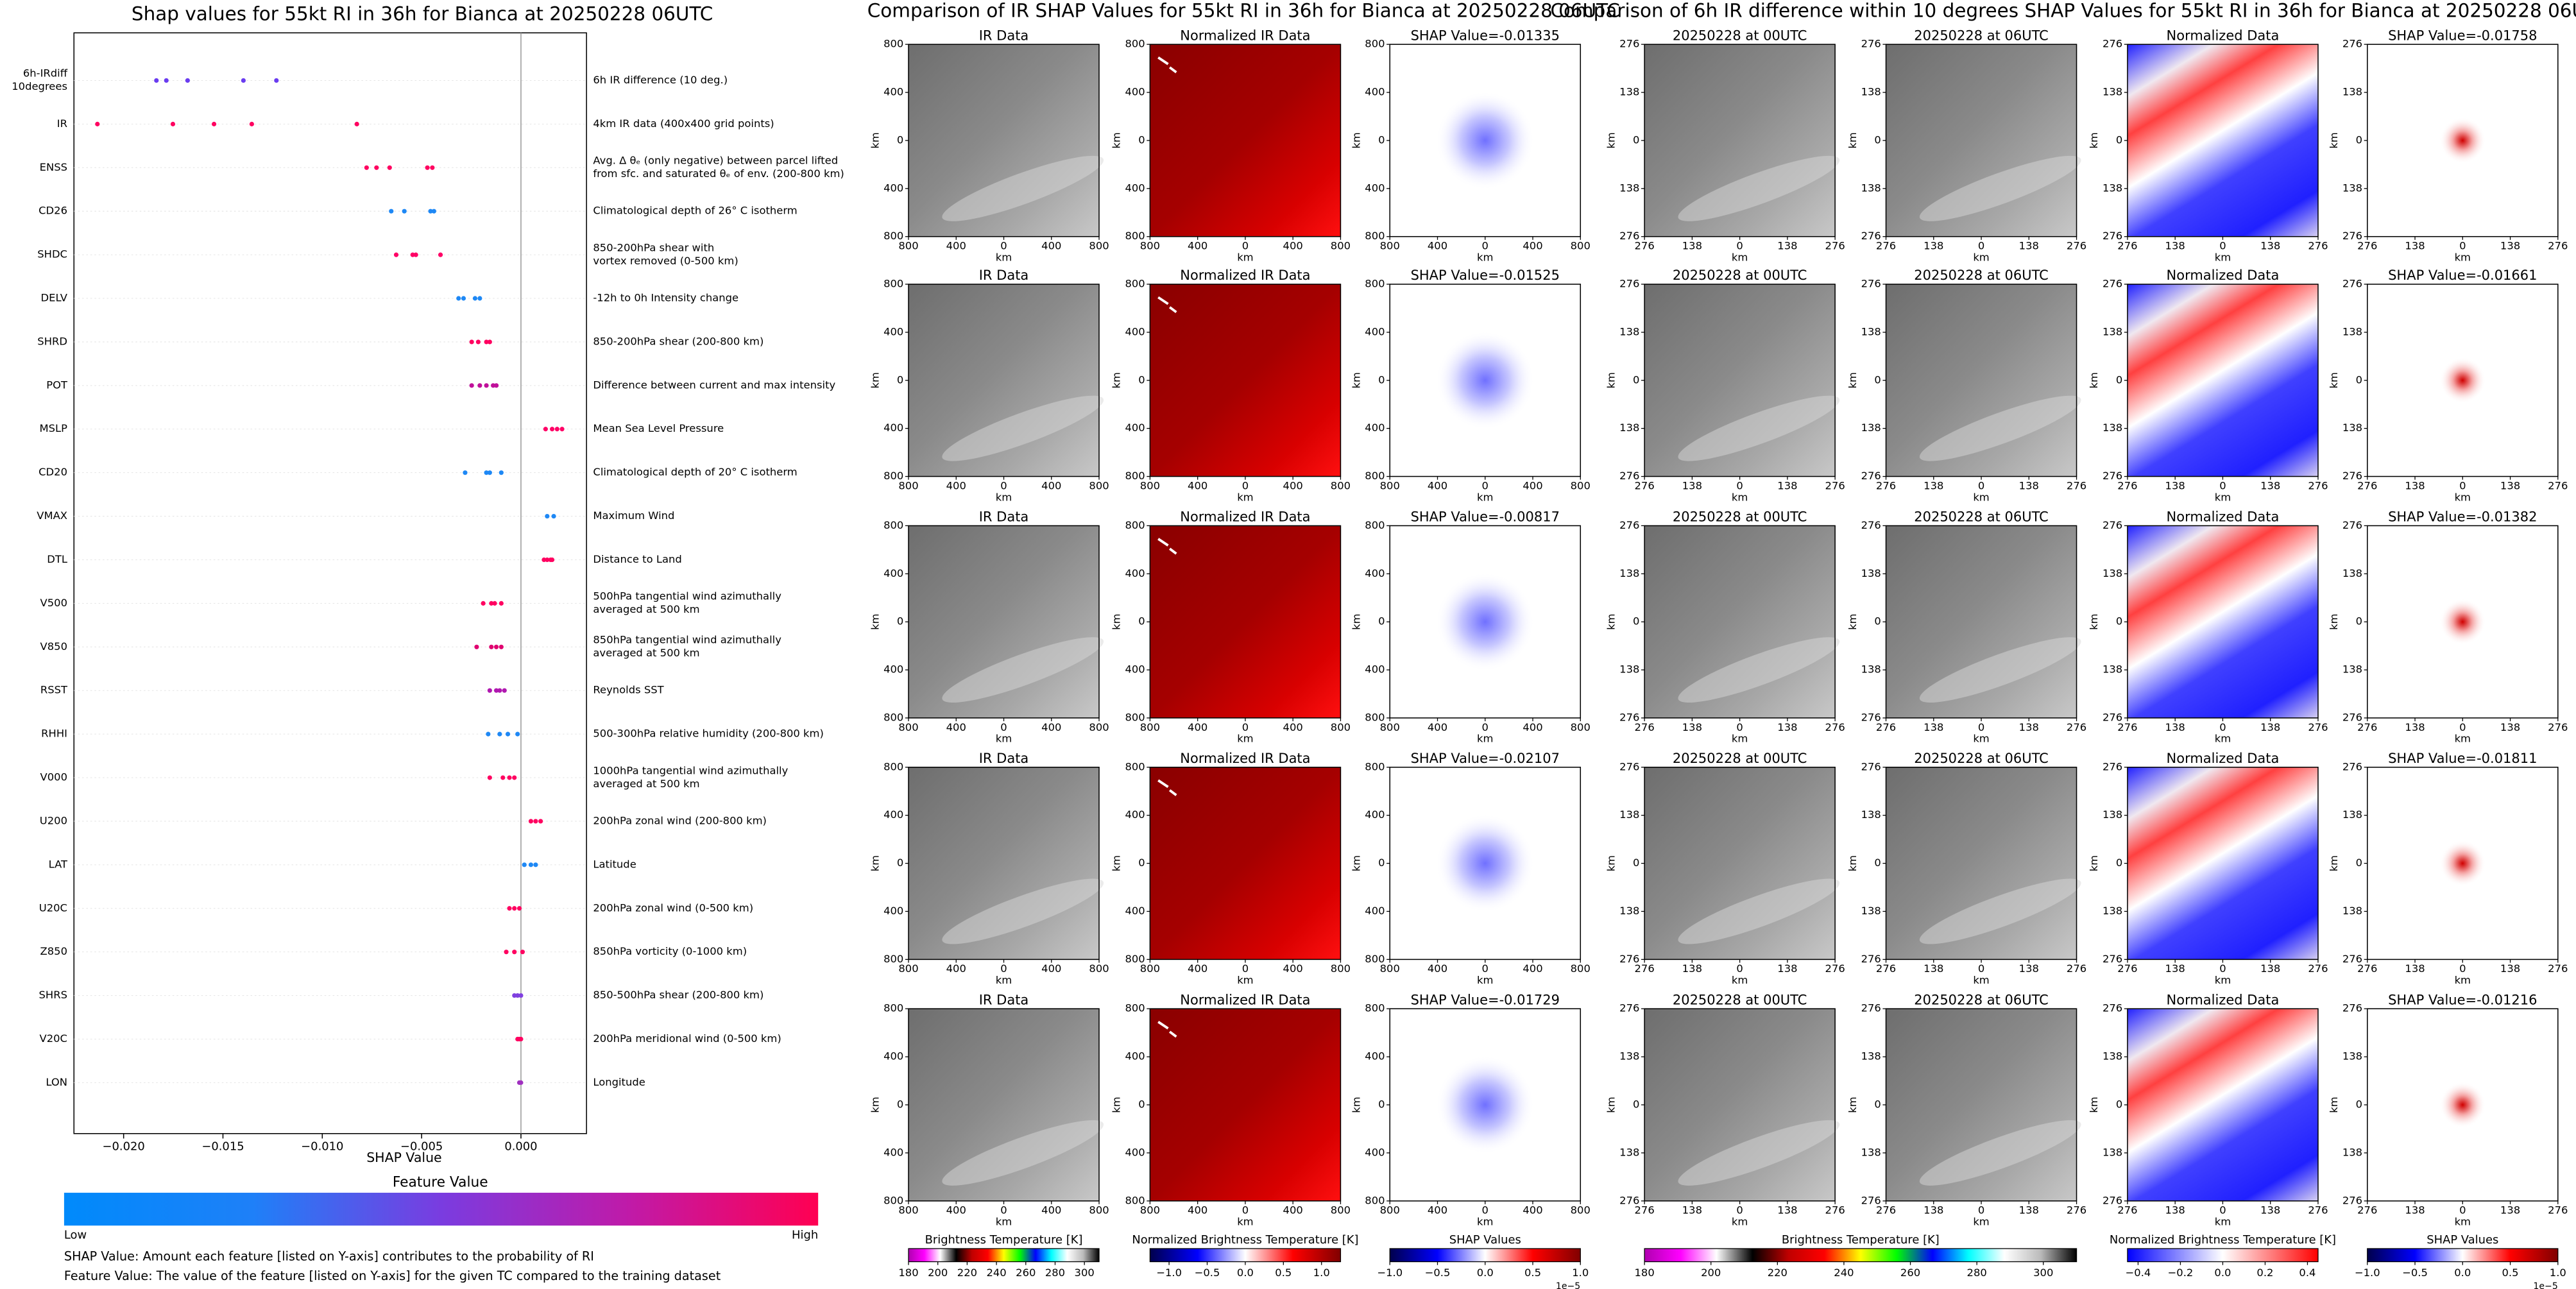  I want to click on colorbar-offset: 1e−5, so click(1568, 1285).